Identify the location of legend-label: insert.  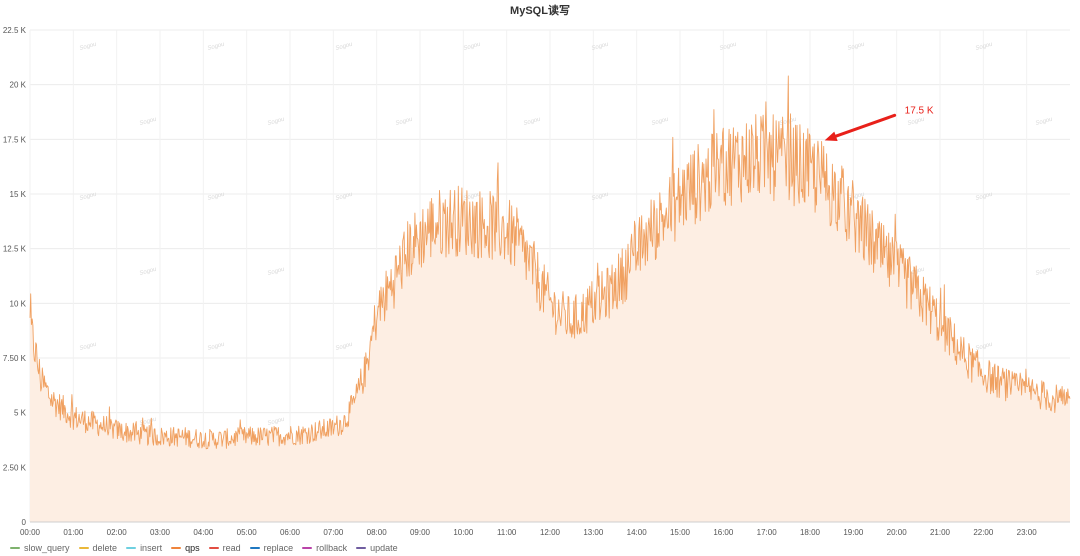
(151, 548).